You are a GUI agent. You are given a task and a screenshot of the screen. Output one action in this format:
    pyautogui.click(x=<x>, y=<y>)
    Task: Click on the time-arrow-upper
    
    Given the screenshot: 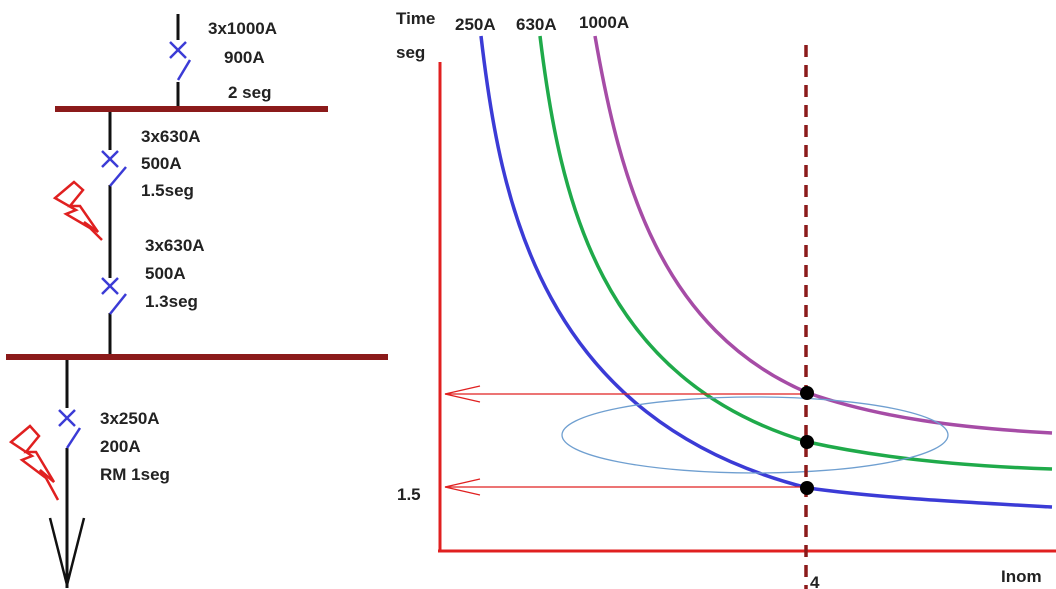 What is the action you would take?
    pyautogui.click(x=626, y=394)
    